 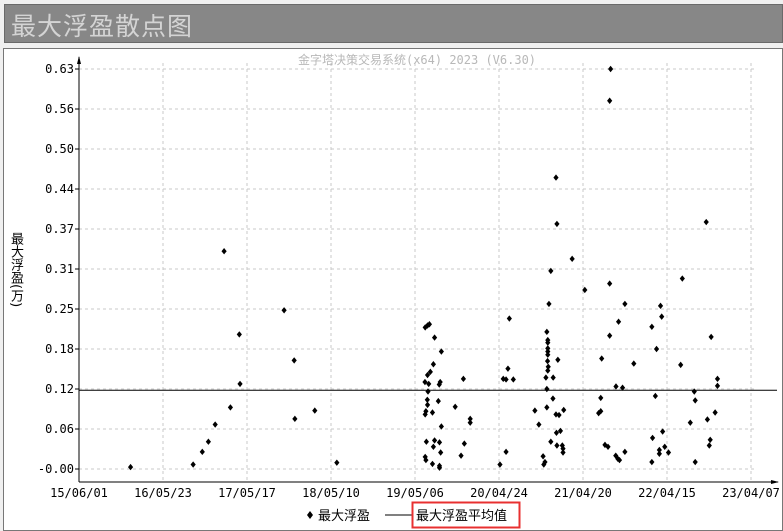 What do you see at coordinates (751, 493) in the screenshot?
I see `x-tick-label: 23/04/07` at bounding box center [751, 493].